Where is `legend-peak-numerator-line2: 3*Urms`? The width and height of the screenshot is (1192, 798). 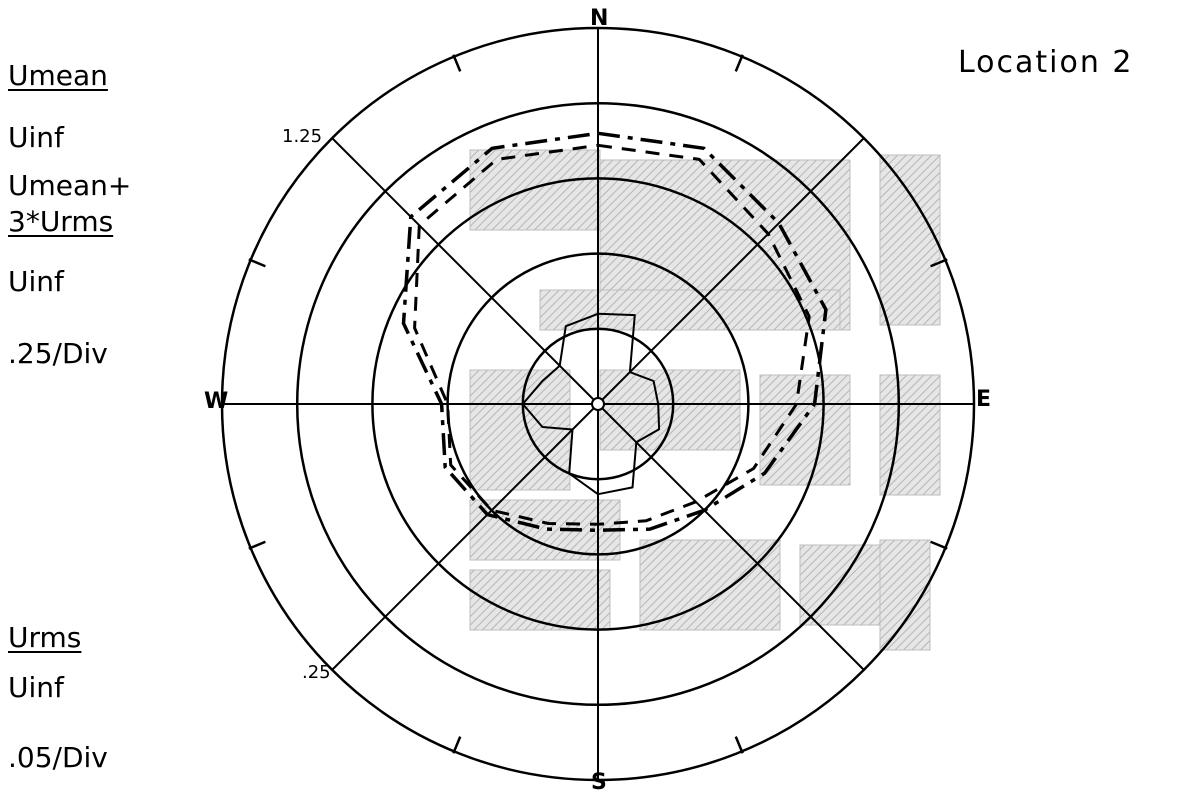
legend-peak-numerator-line2: 3*Urms is located at coordinates (61, 221).